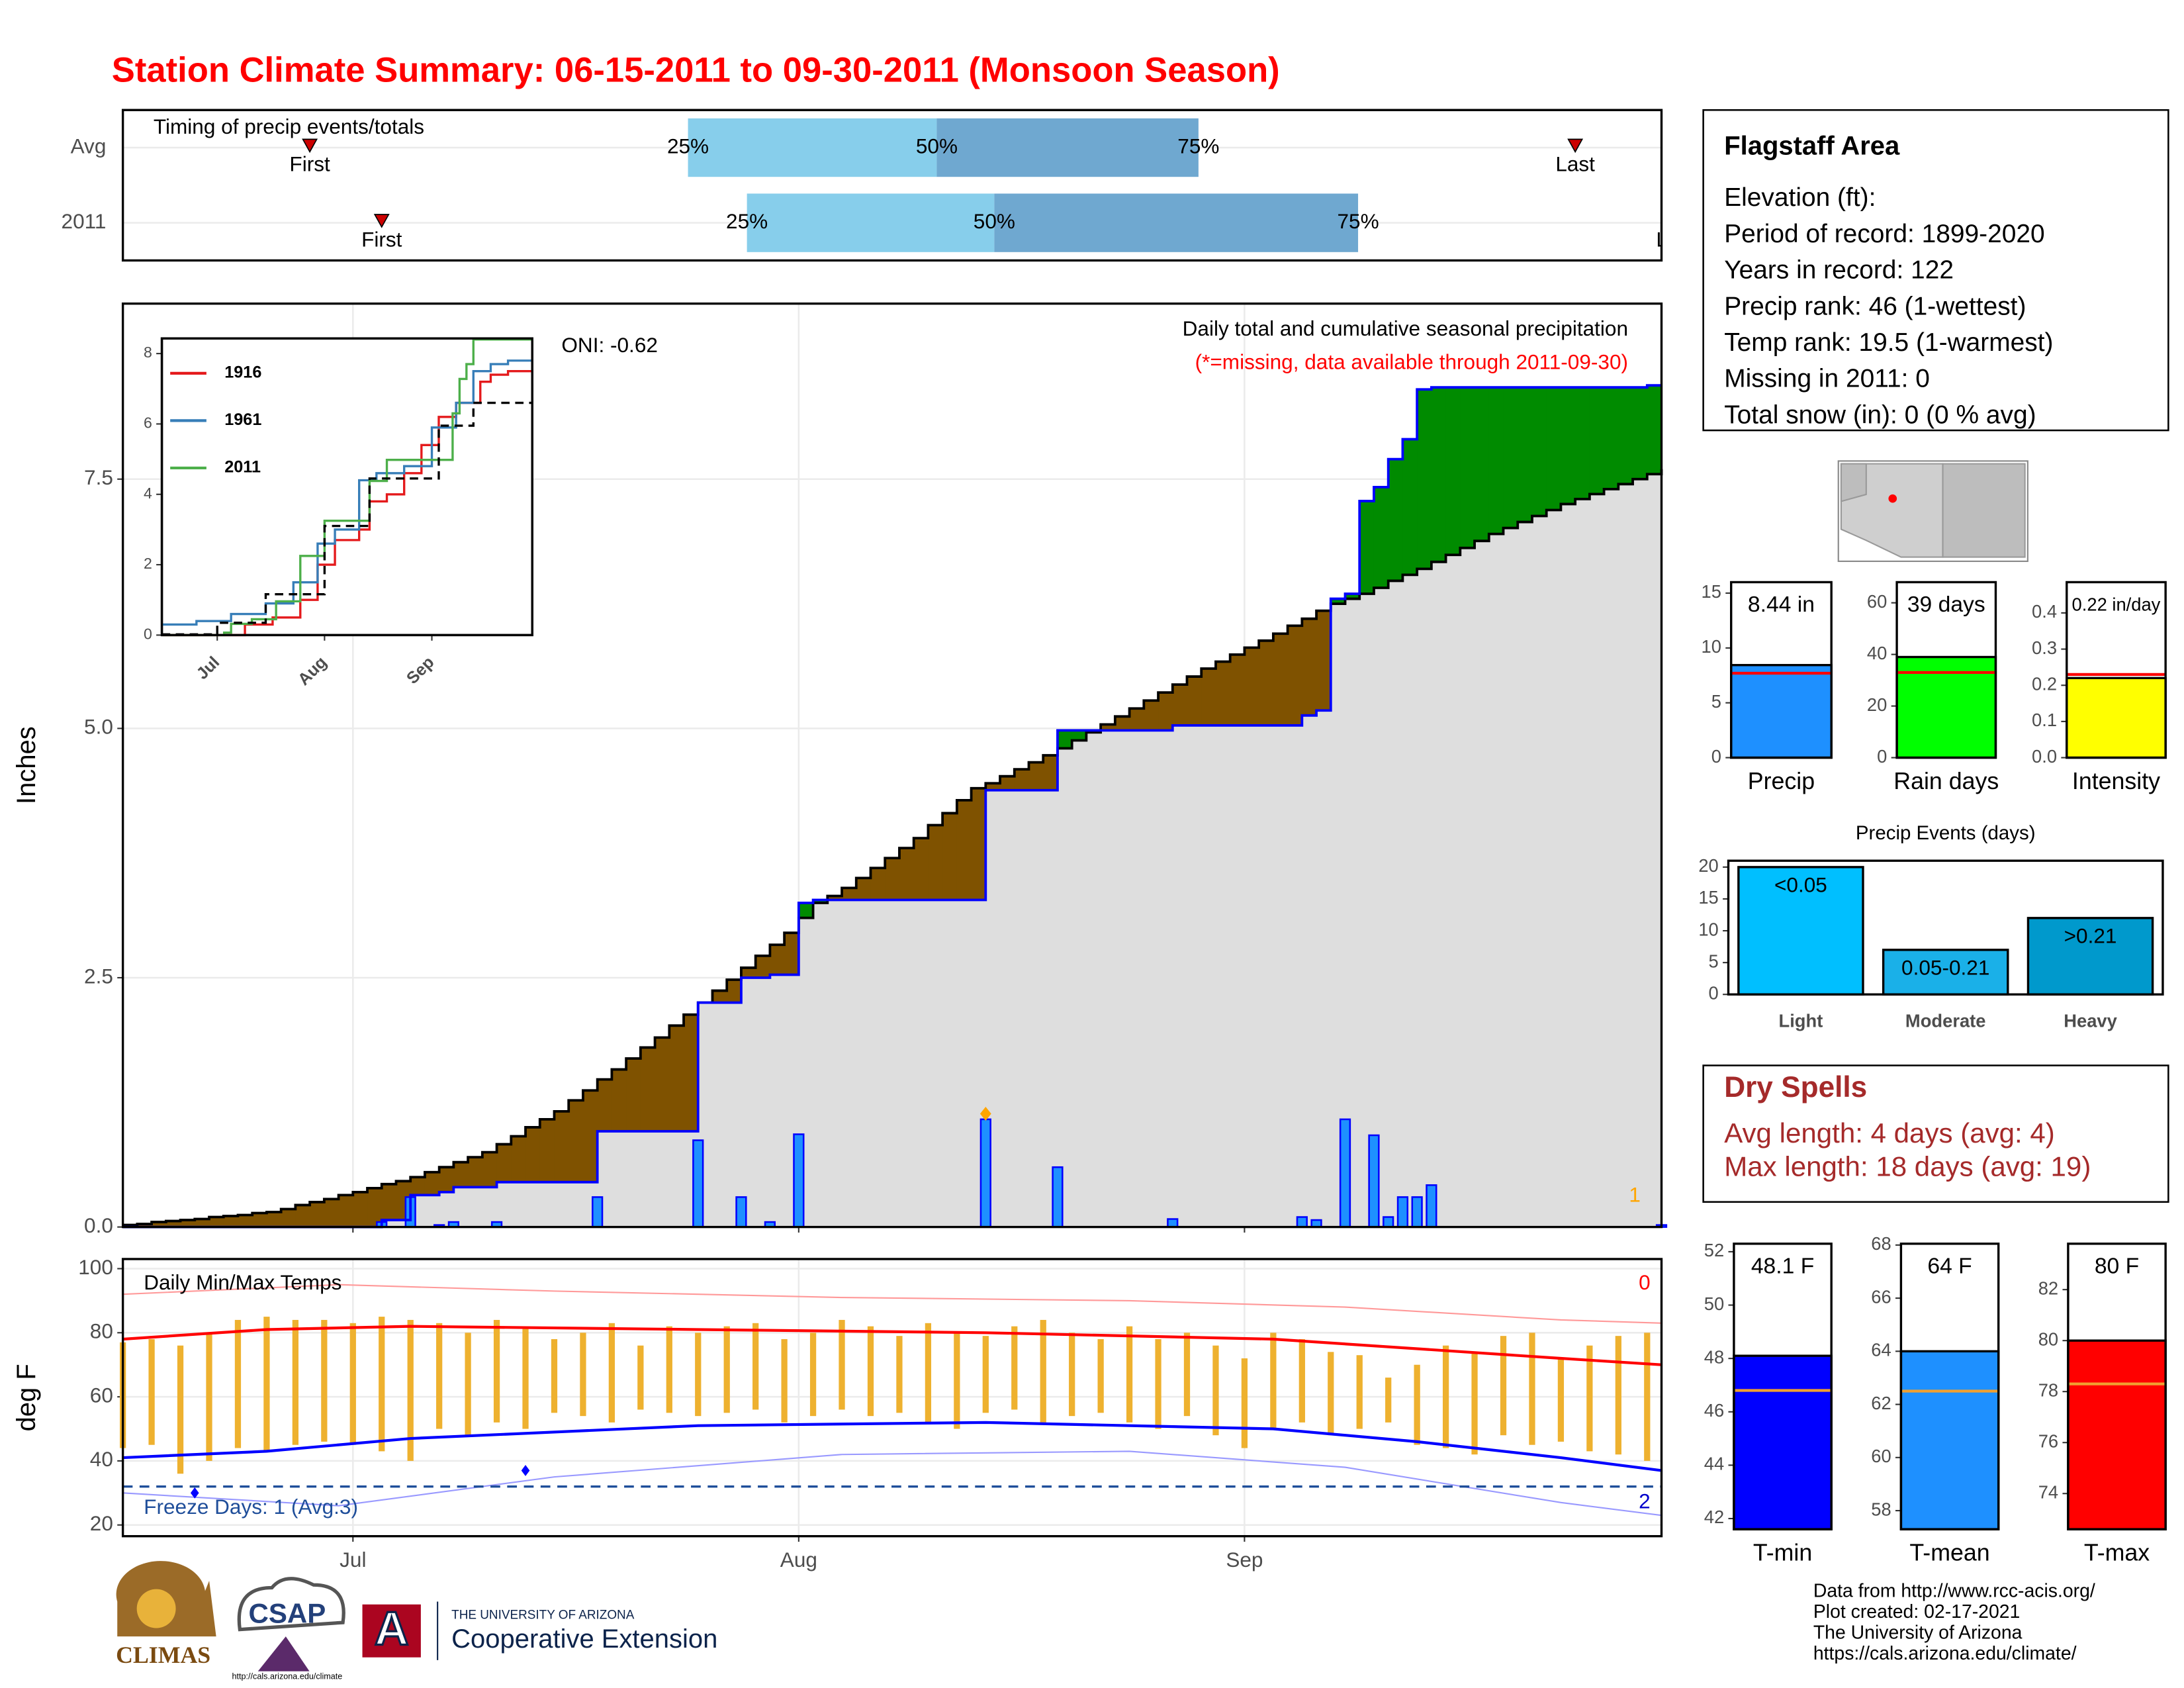 The image size is (2184, 1688). I want to click on climas-logo-text: CLIMAS, so click(163, 1655).